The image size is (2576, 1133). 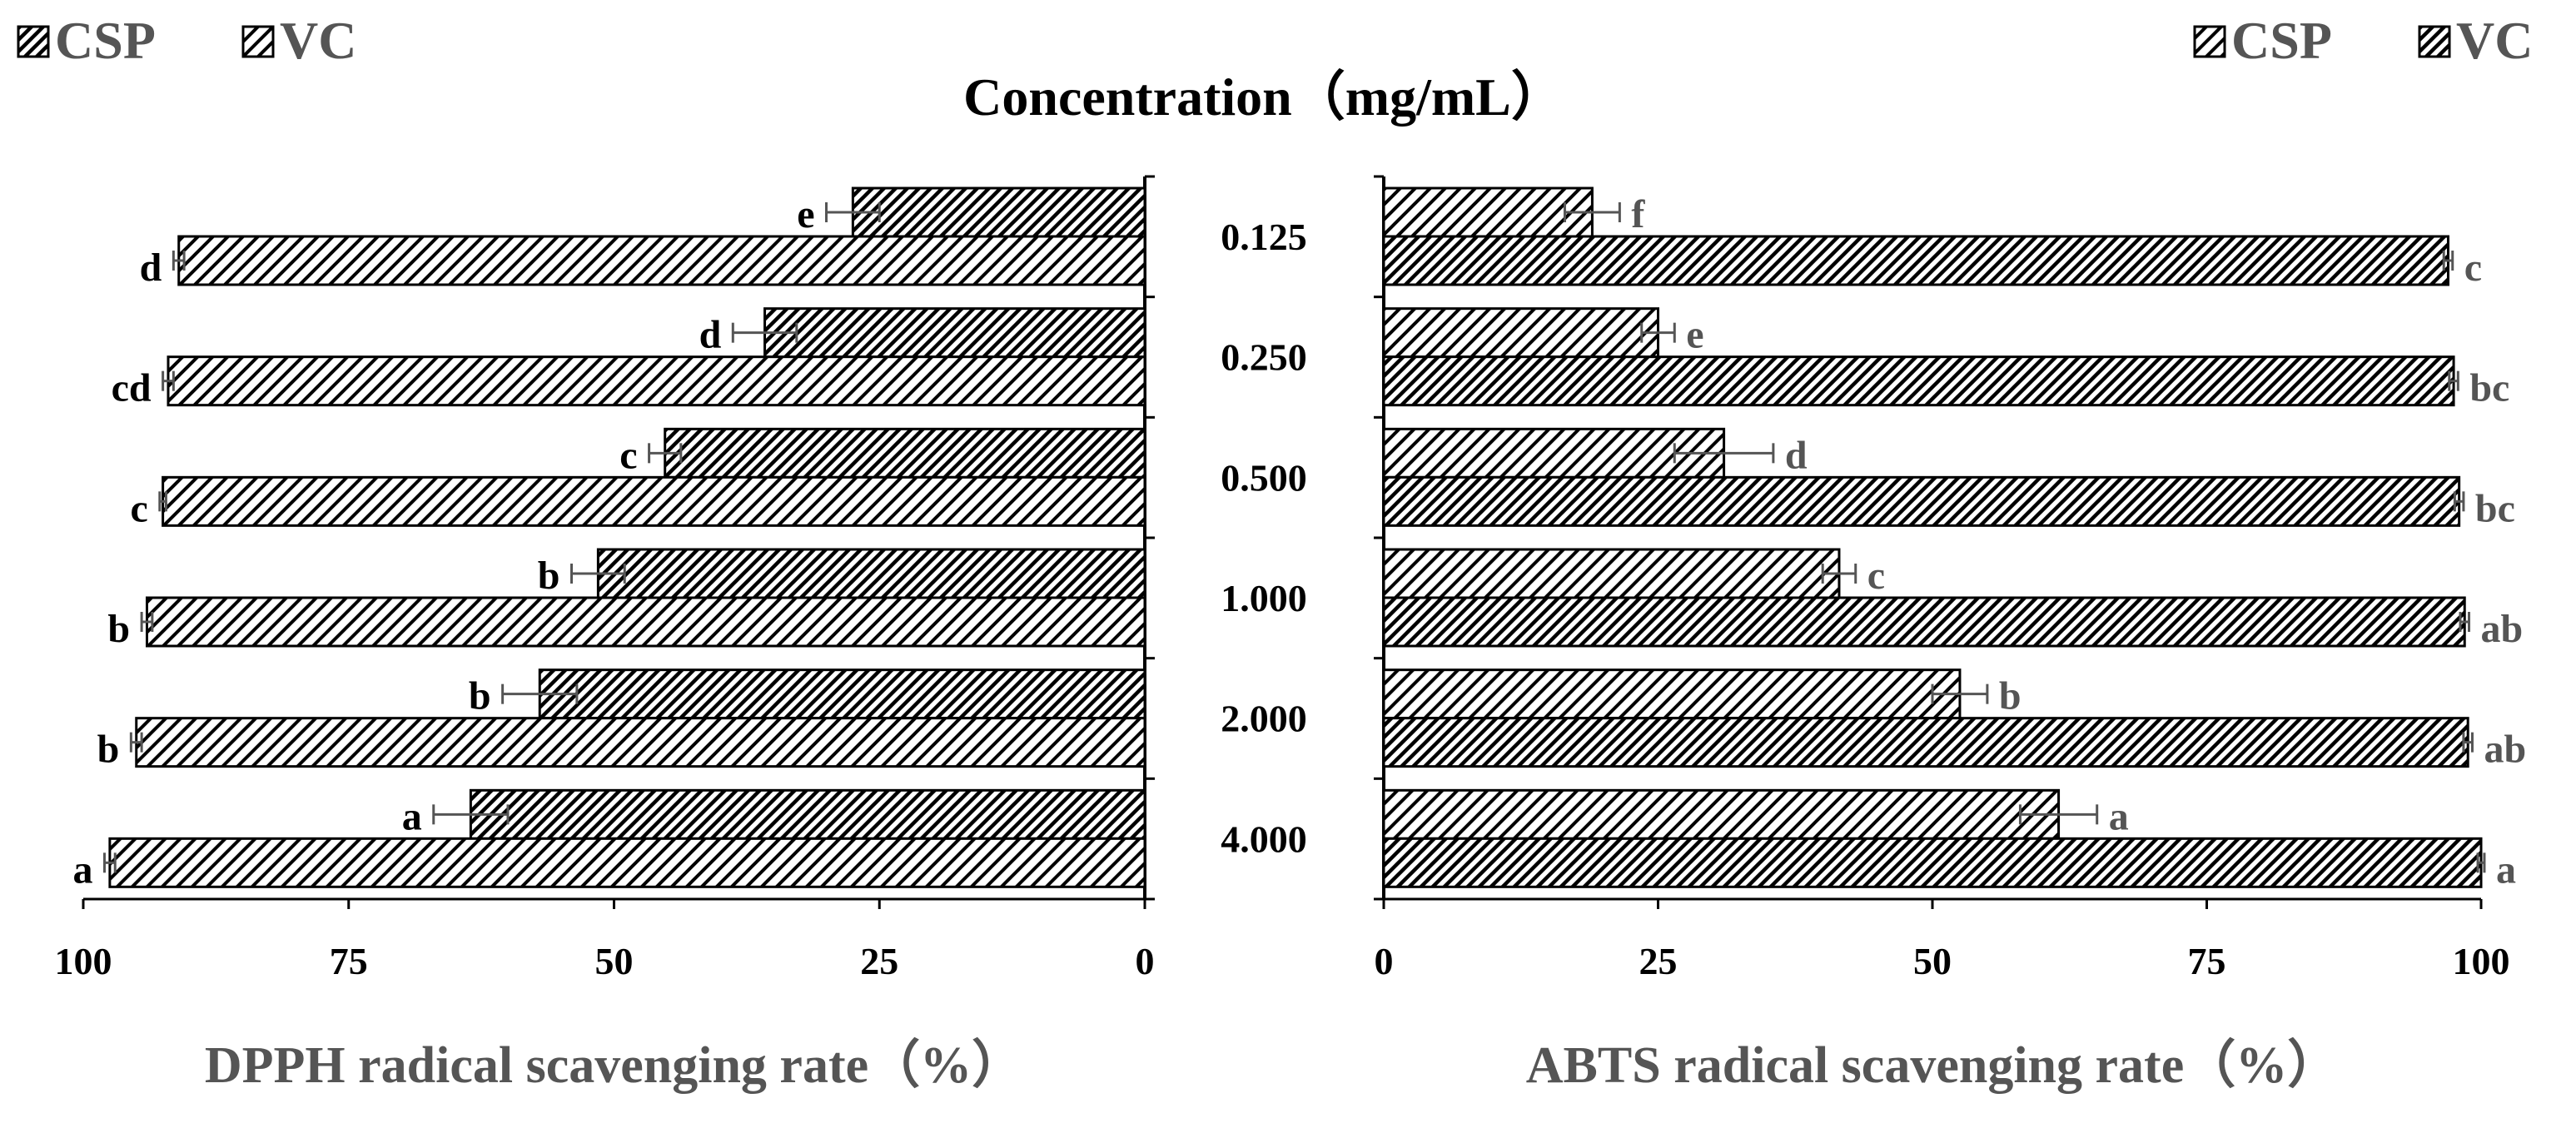 What do you see at coordinates (1384, 961) in the screenshot?
I see `abts-x-tick-label: 0` at bounding box center [1384, 961].